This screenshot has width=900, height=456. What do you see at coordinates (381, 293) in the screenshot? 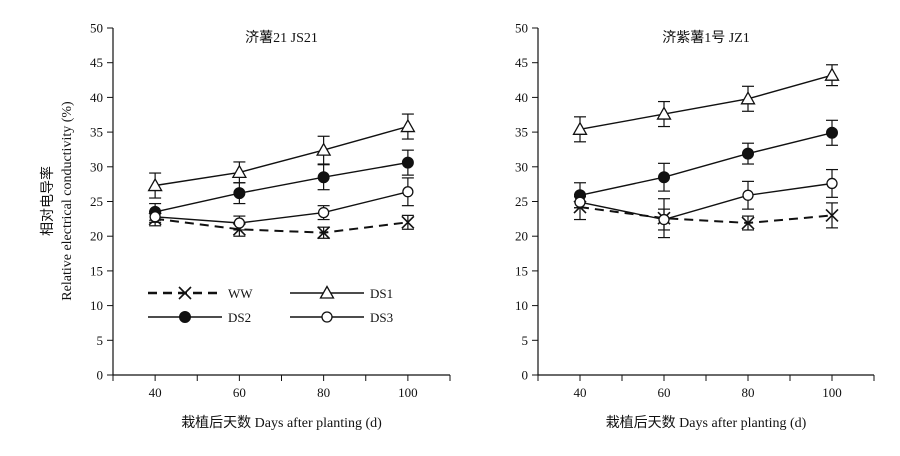
I see `legend-label: DS1` at bounding box center [381, 293].